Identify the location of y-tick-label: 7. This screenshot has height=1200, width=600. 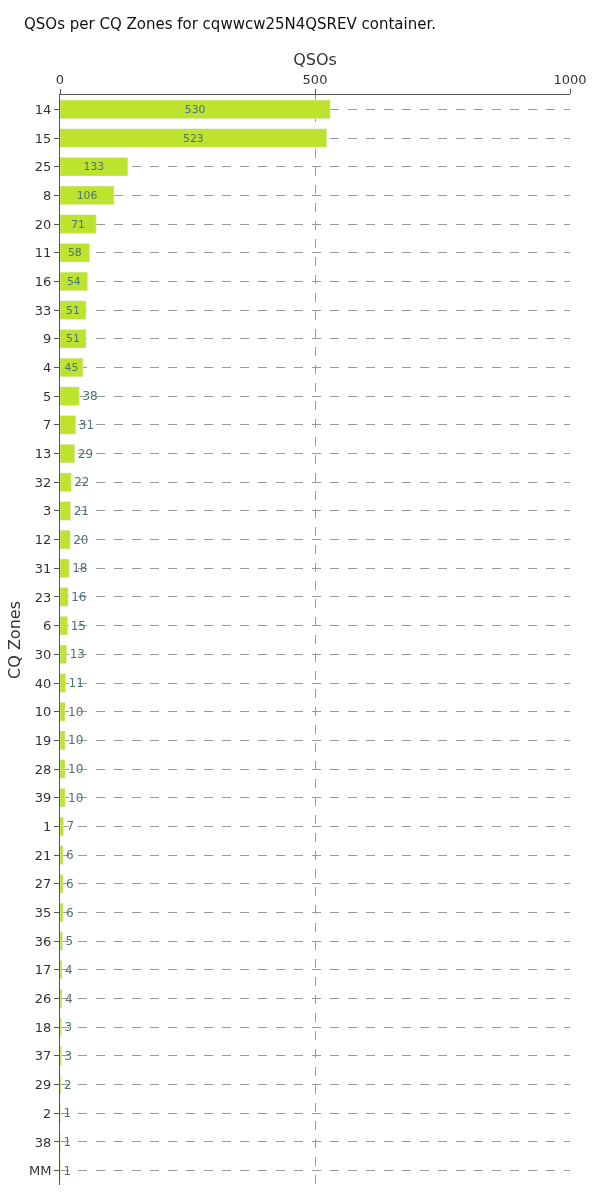
(47, 425).